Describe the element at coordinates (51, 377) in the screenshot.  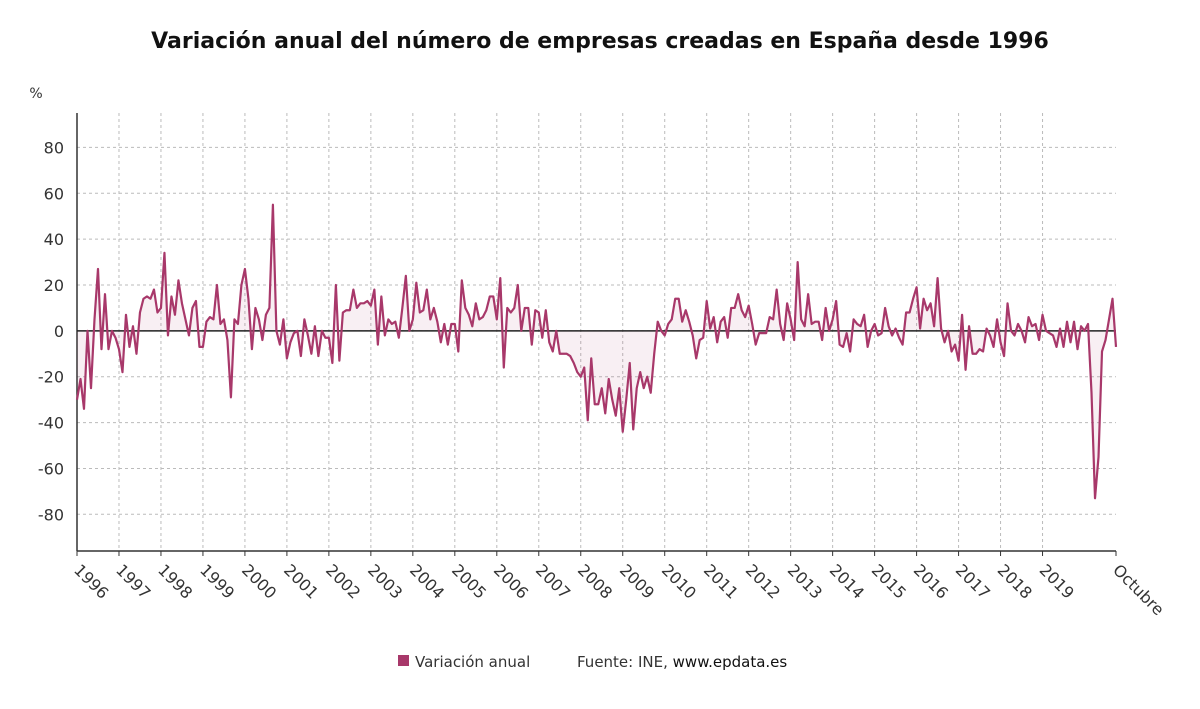
I see `y-tick-label: -20` at that location.